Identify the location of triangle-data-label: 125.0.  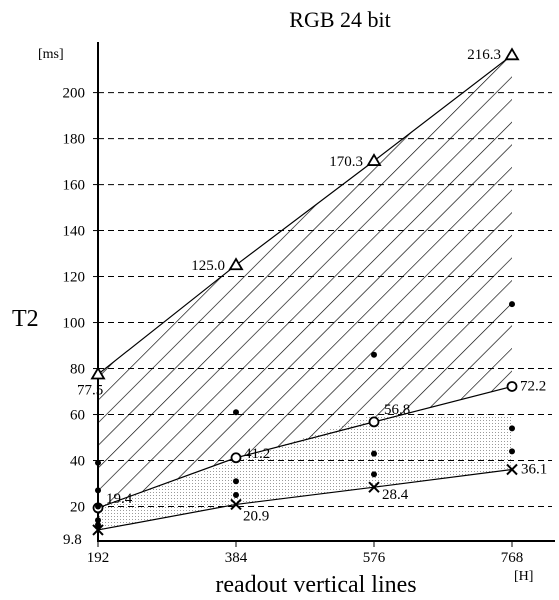
(208, 266).